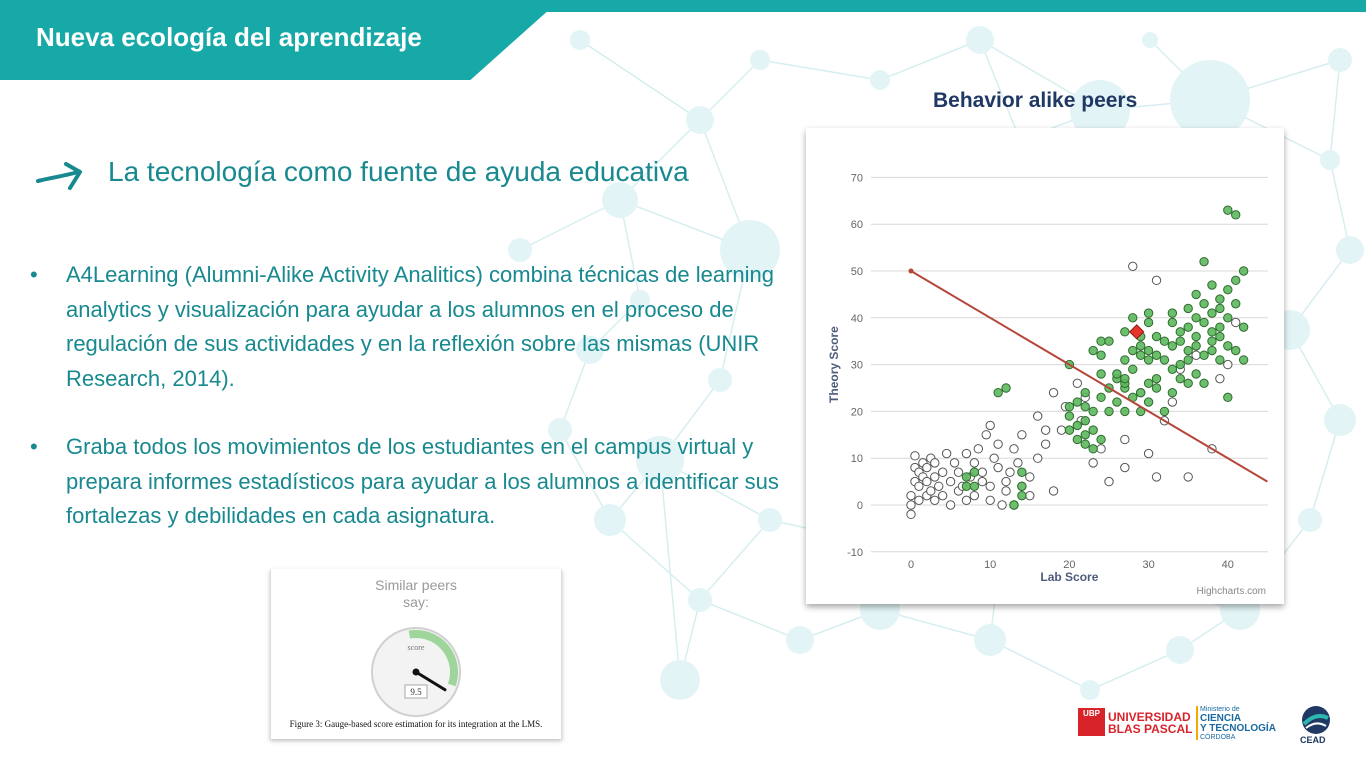  What do you see at coordinates (1197, 723) in the screenshot?
I see `ministerio-logo-bar` at bounding box center [1197, 723].